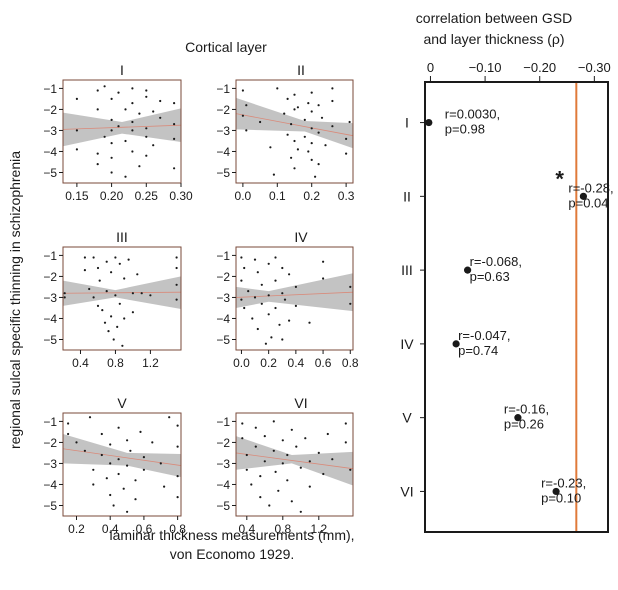 The width and height of the screenshot is (618, 590). I want to click on x-tick-label: 0.15, so click(77, 196).